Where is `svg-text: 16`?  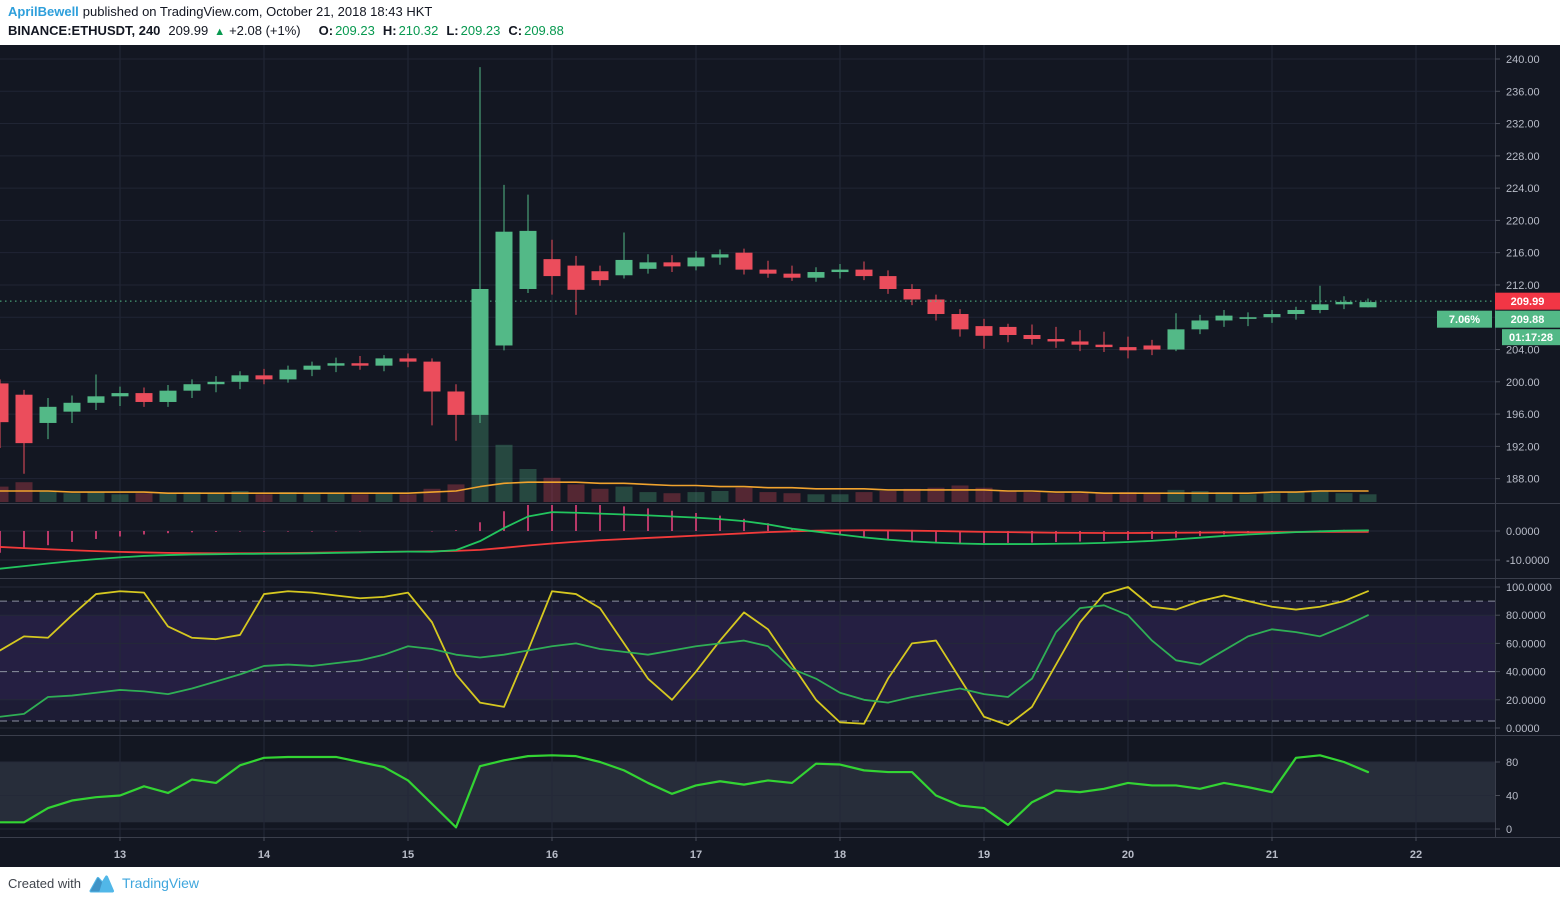 svg-text: 16 is located at coordinates (552, 855).